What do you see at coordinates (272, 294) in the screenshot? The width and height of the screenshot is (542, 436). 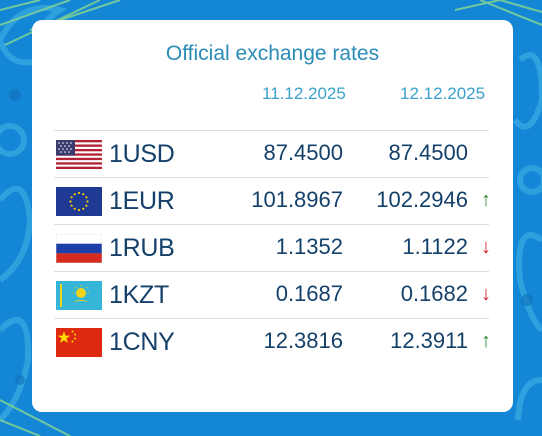 I see `rate-row-kzt: 1KZT 0.1687 0.1682 ↓` at bounding box center [272, 294].